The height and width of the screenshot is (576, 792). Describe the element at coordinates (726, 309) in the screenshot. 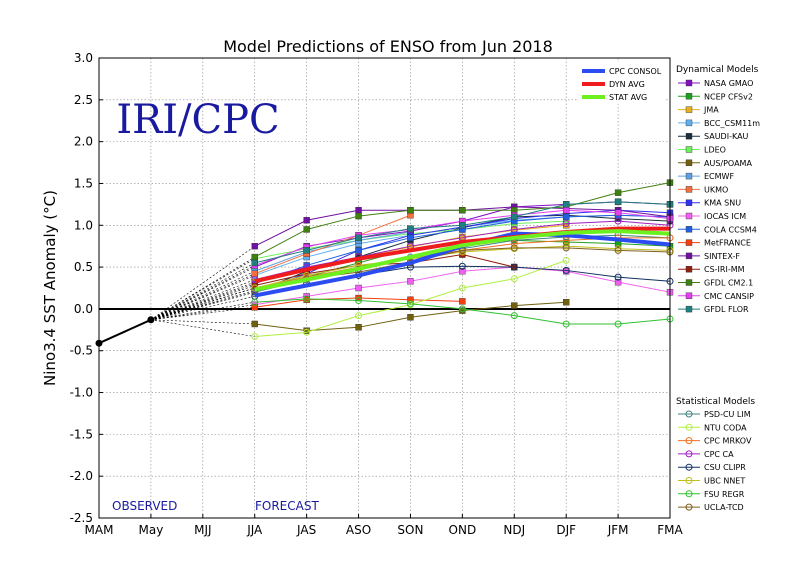

I see `legend-label: GFDL FLOR` at that location.